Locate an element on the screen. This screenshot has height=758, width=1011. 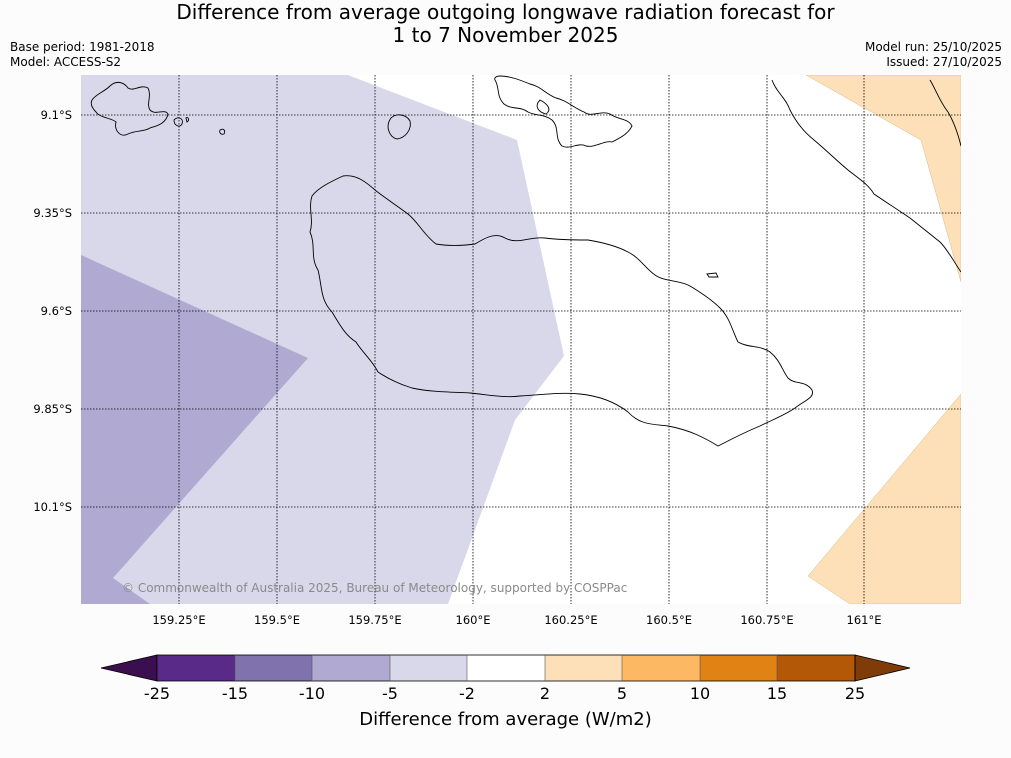
lon-label-160: 160°E is located at coordinates (473, 620).